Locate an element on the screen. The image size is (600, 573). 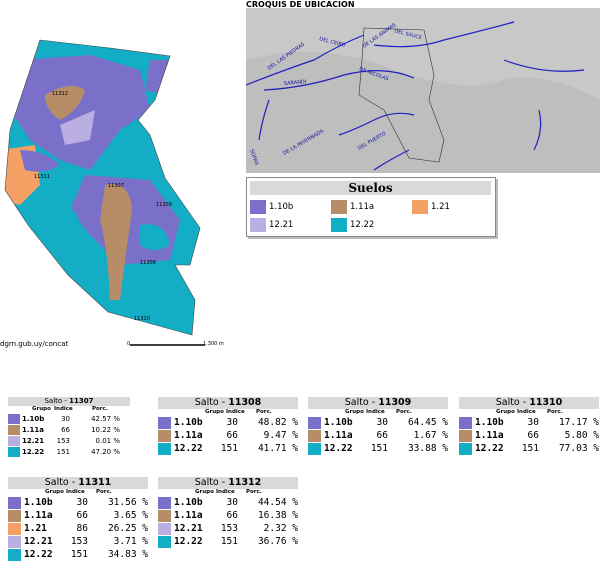
table-row: 12.21 153 3.71 % is located at coordinates (78, 542).